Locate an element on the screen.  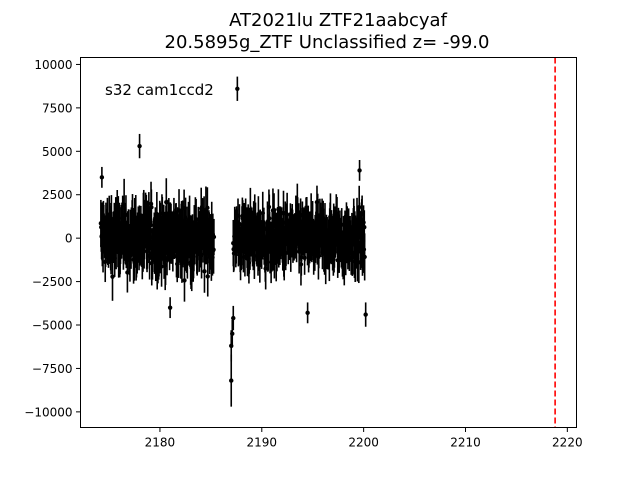
y-tick-label: −2500 is located at coordinates (52, 282).